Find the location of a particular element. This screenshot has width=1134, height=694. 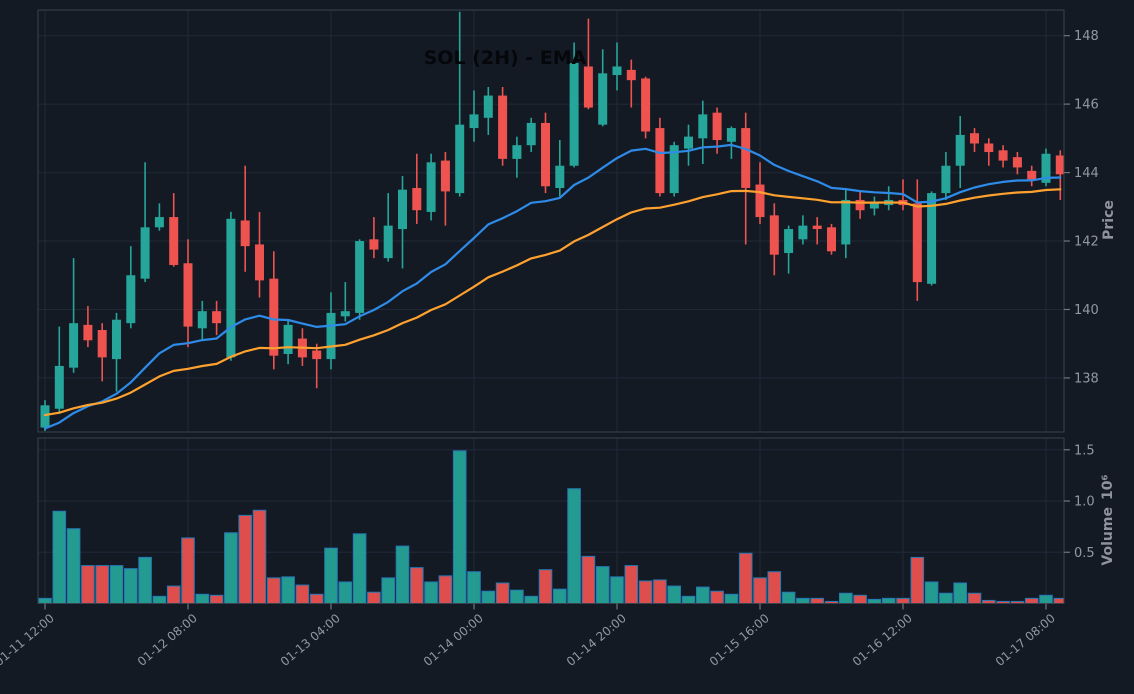

volume-tick-label: 1.5 is located at coordinates (1084, 450).